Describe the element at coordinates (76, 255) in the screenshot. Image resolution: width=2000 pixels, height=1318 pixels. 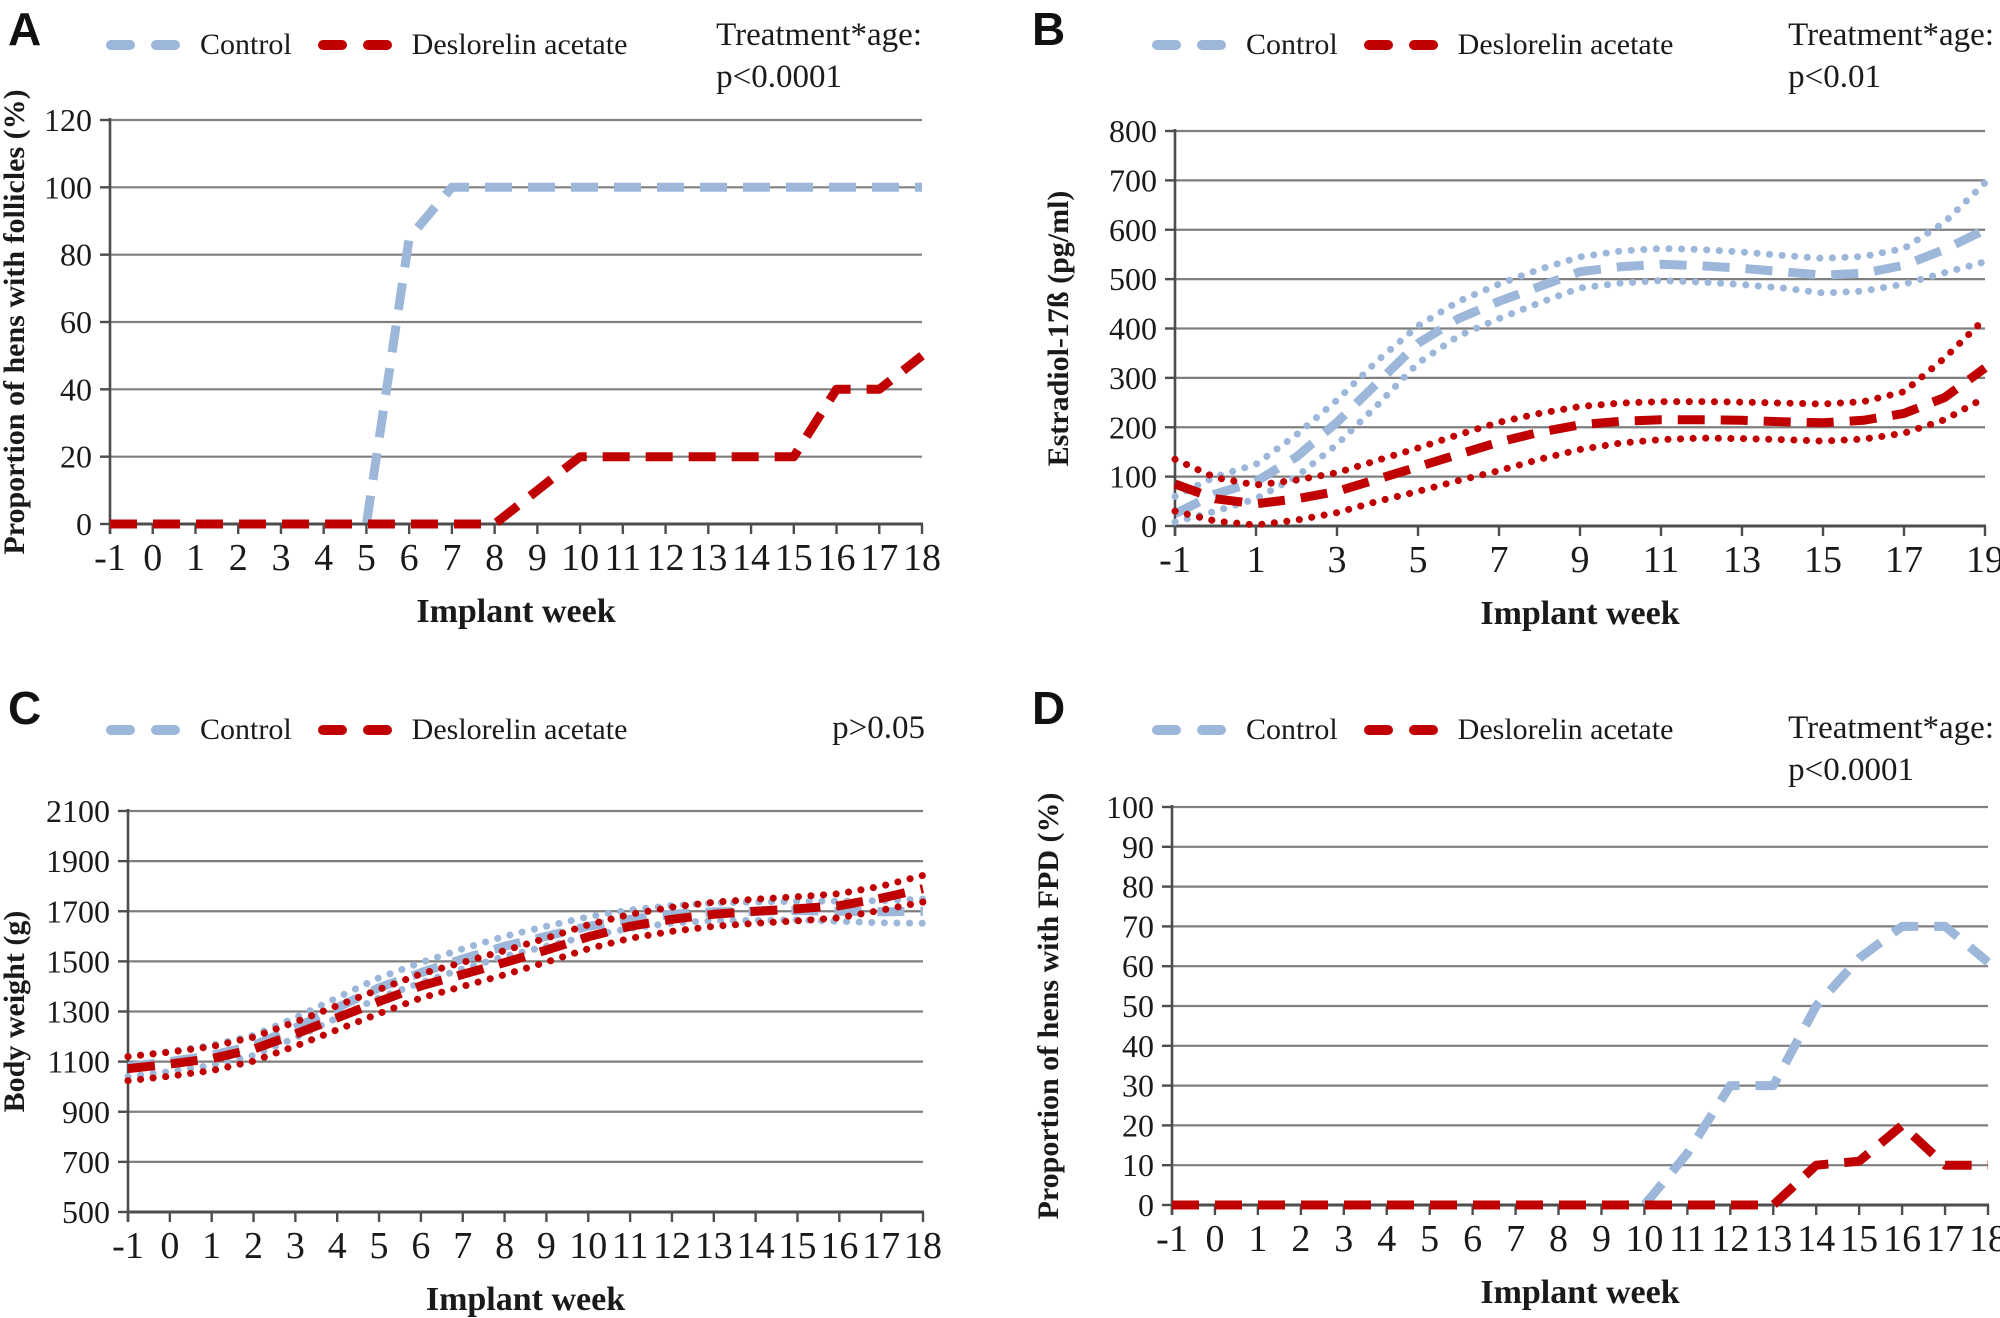
I see `y-tick-label: 80` at that location.